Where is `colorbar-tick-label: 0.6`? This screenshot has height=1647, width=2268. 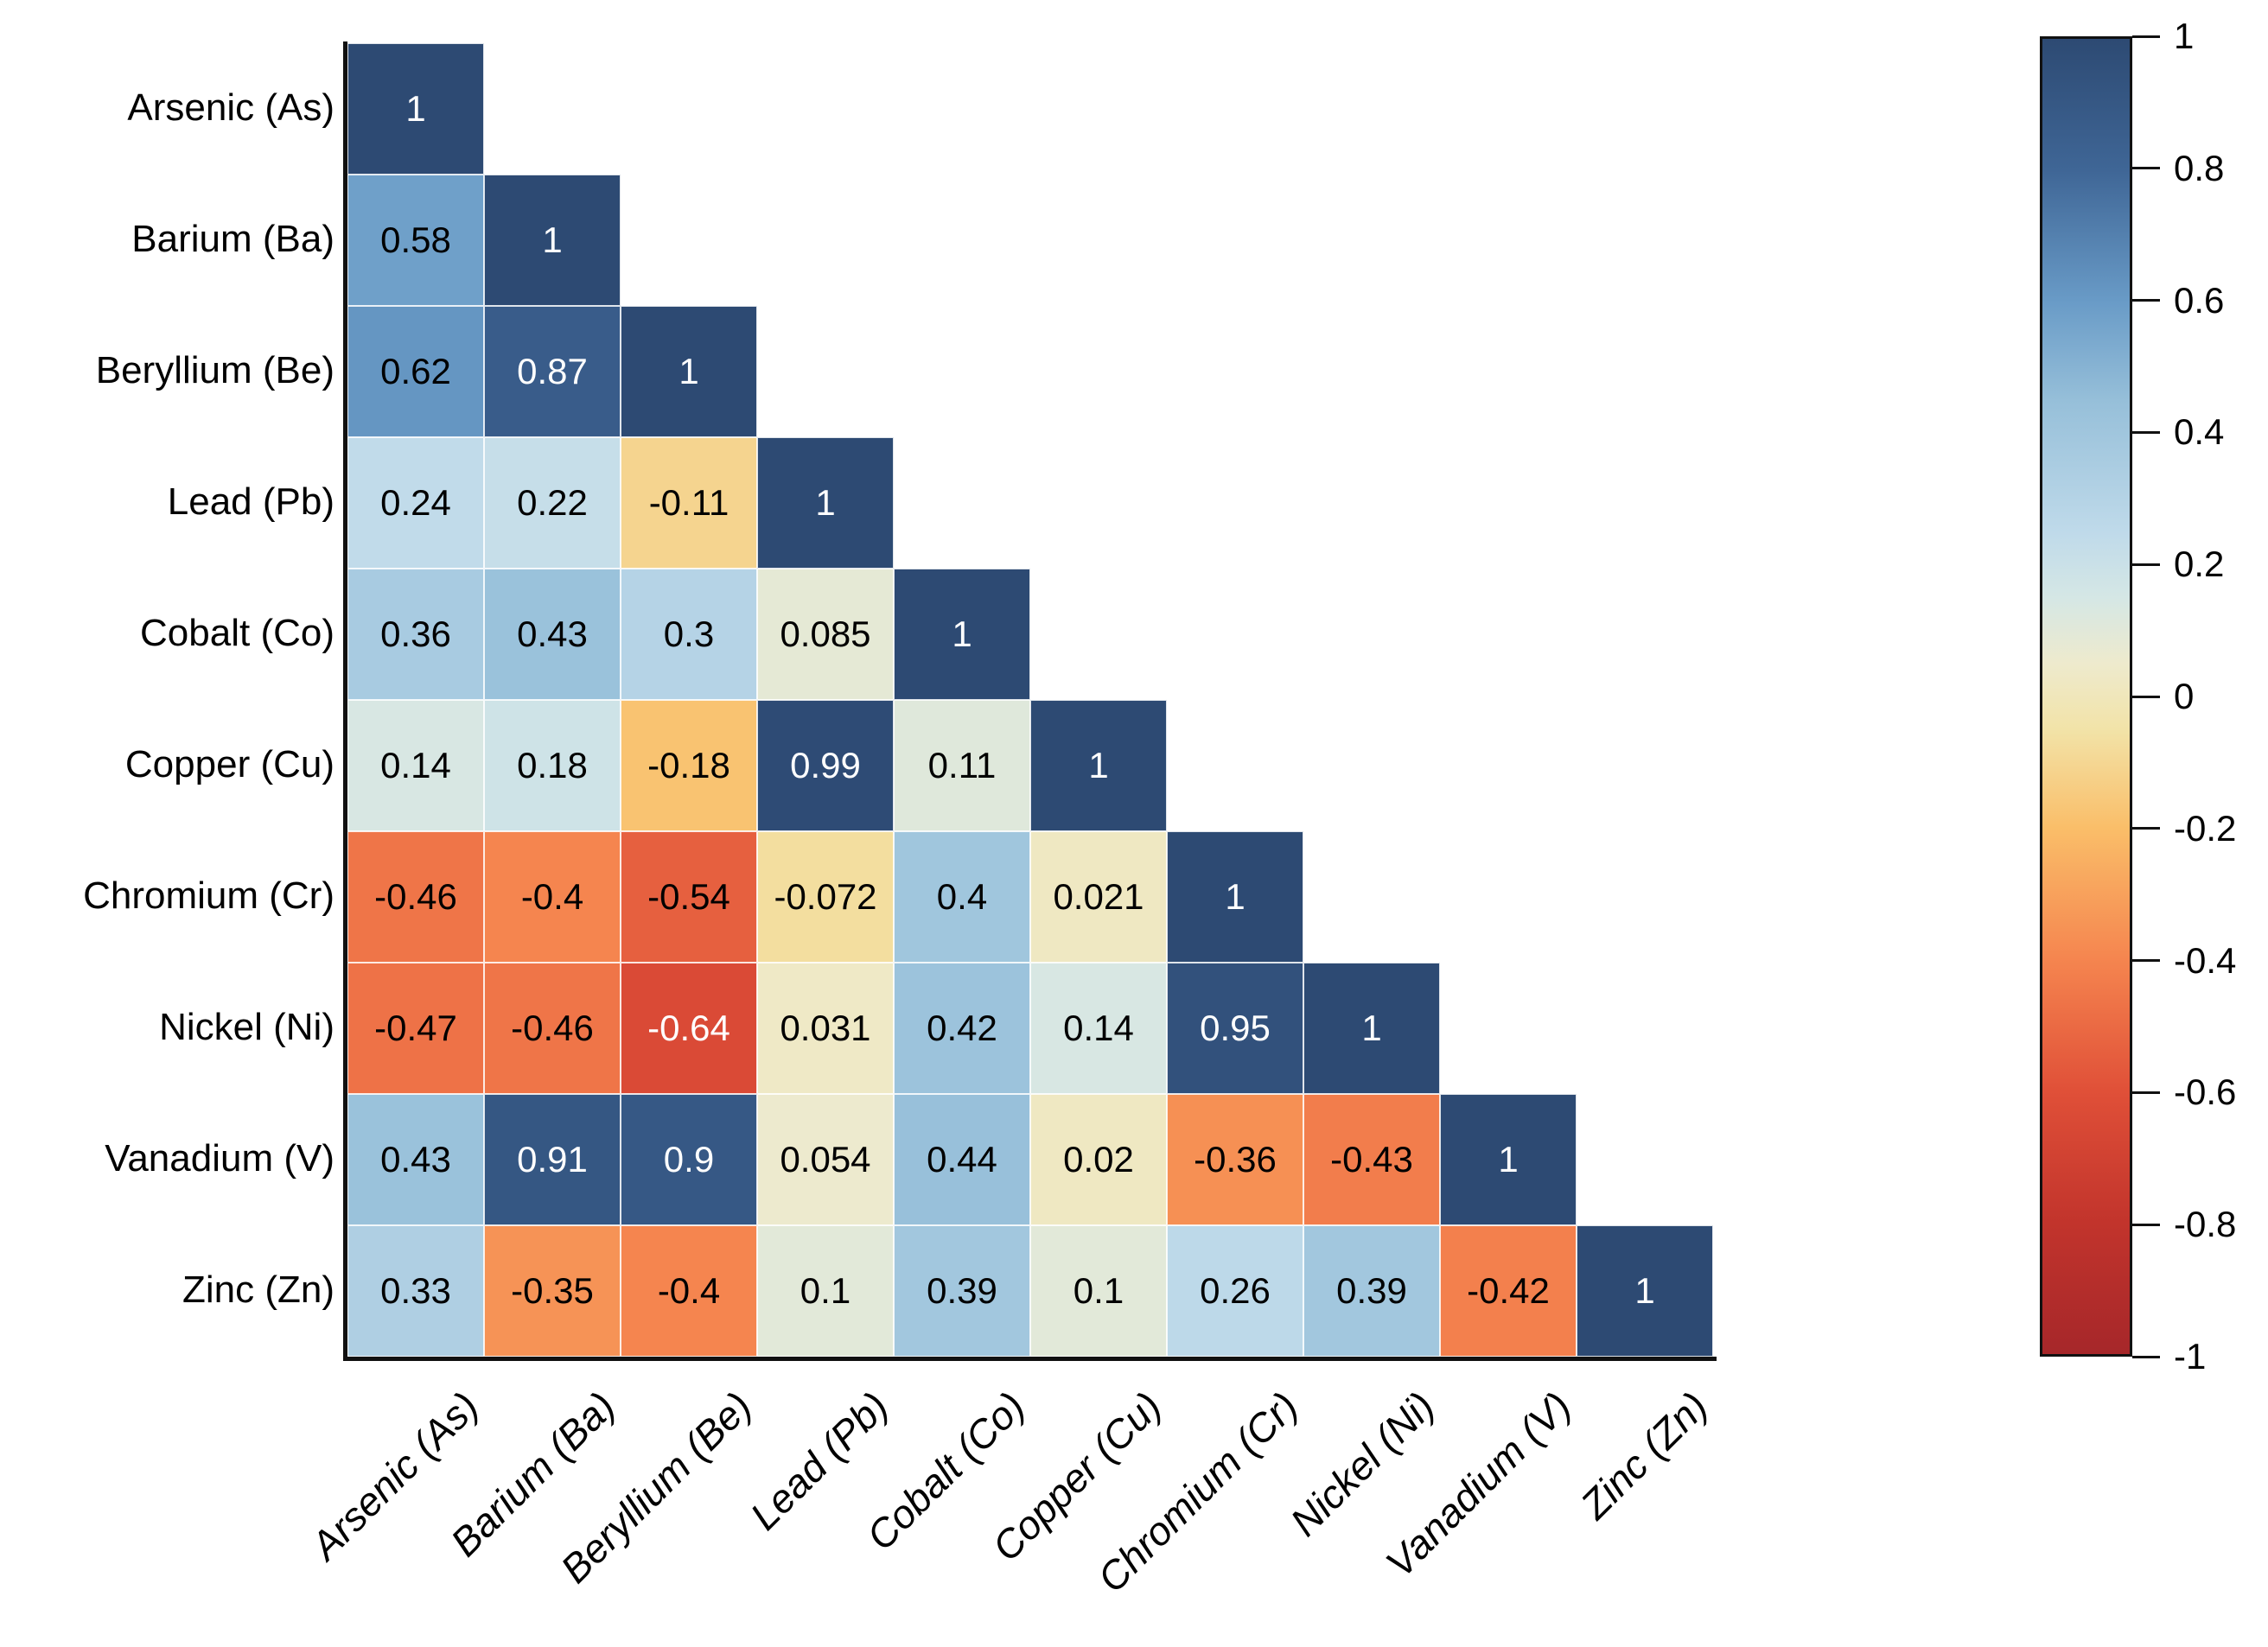
colorbar-tick-label: 0.6 is located at coordinates (2199, 300).